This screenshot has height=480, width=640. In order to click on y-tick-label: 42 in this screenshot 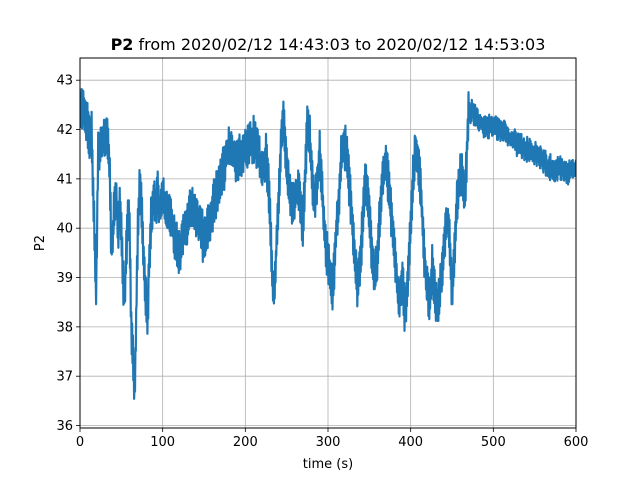, I will do `click(64, 130)`.